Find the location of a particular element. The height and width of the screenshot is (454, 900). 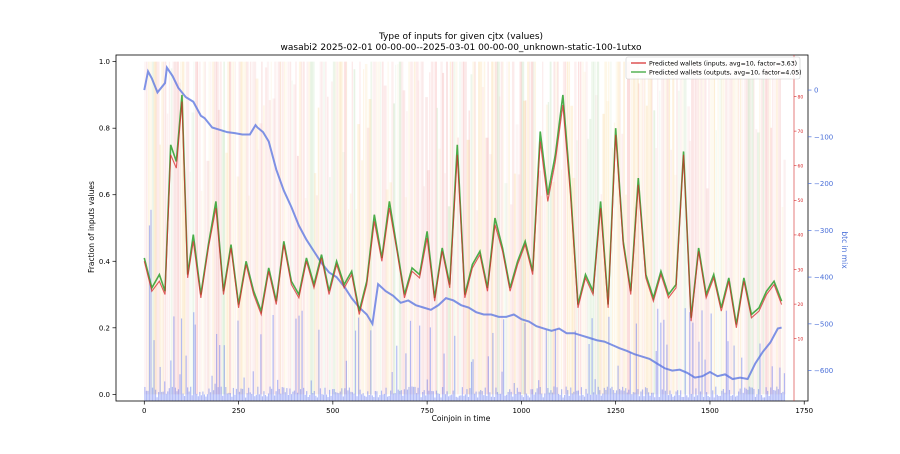

y3-tick-label: 60 is located at coordinates (801, 167).